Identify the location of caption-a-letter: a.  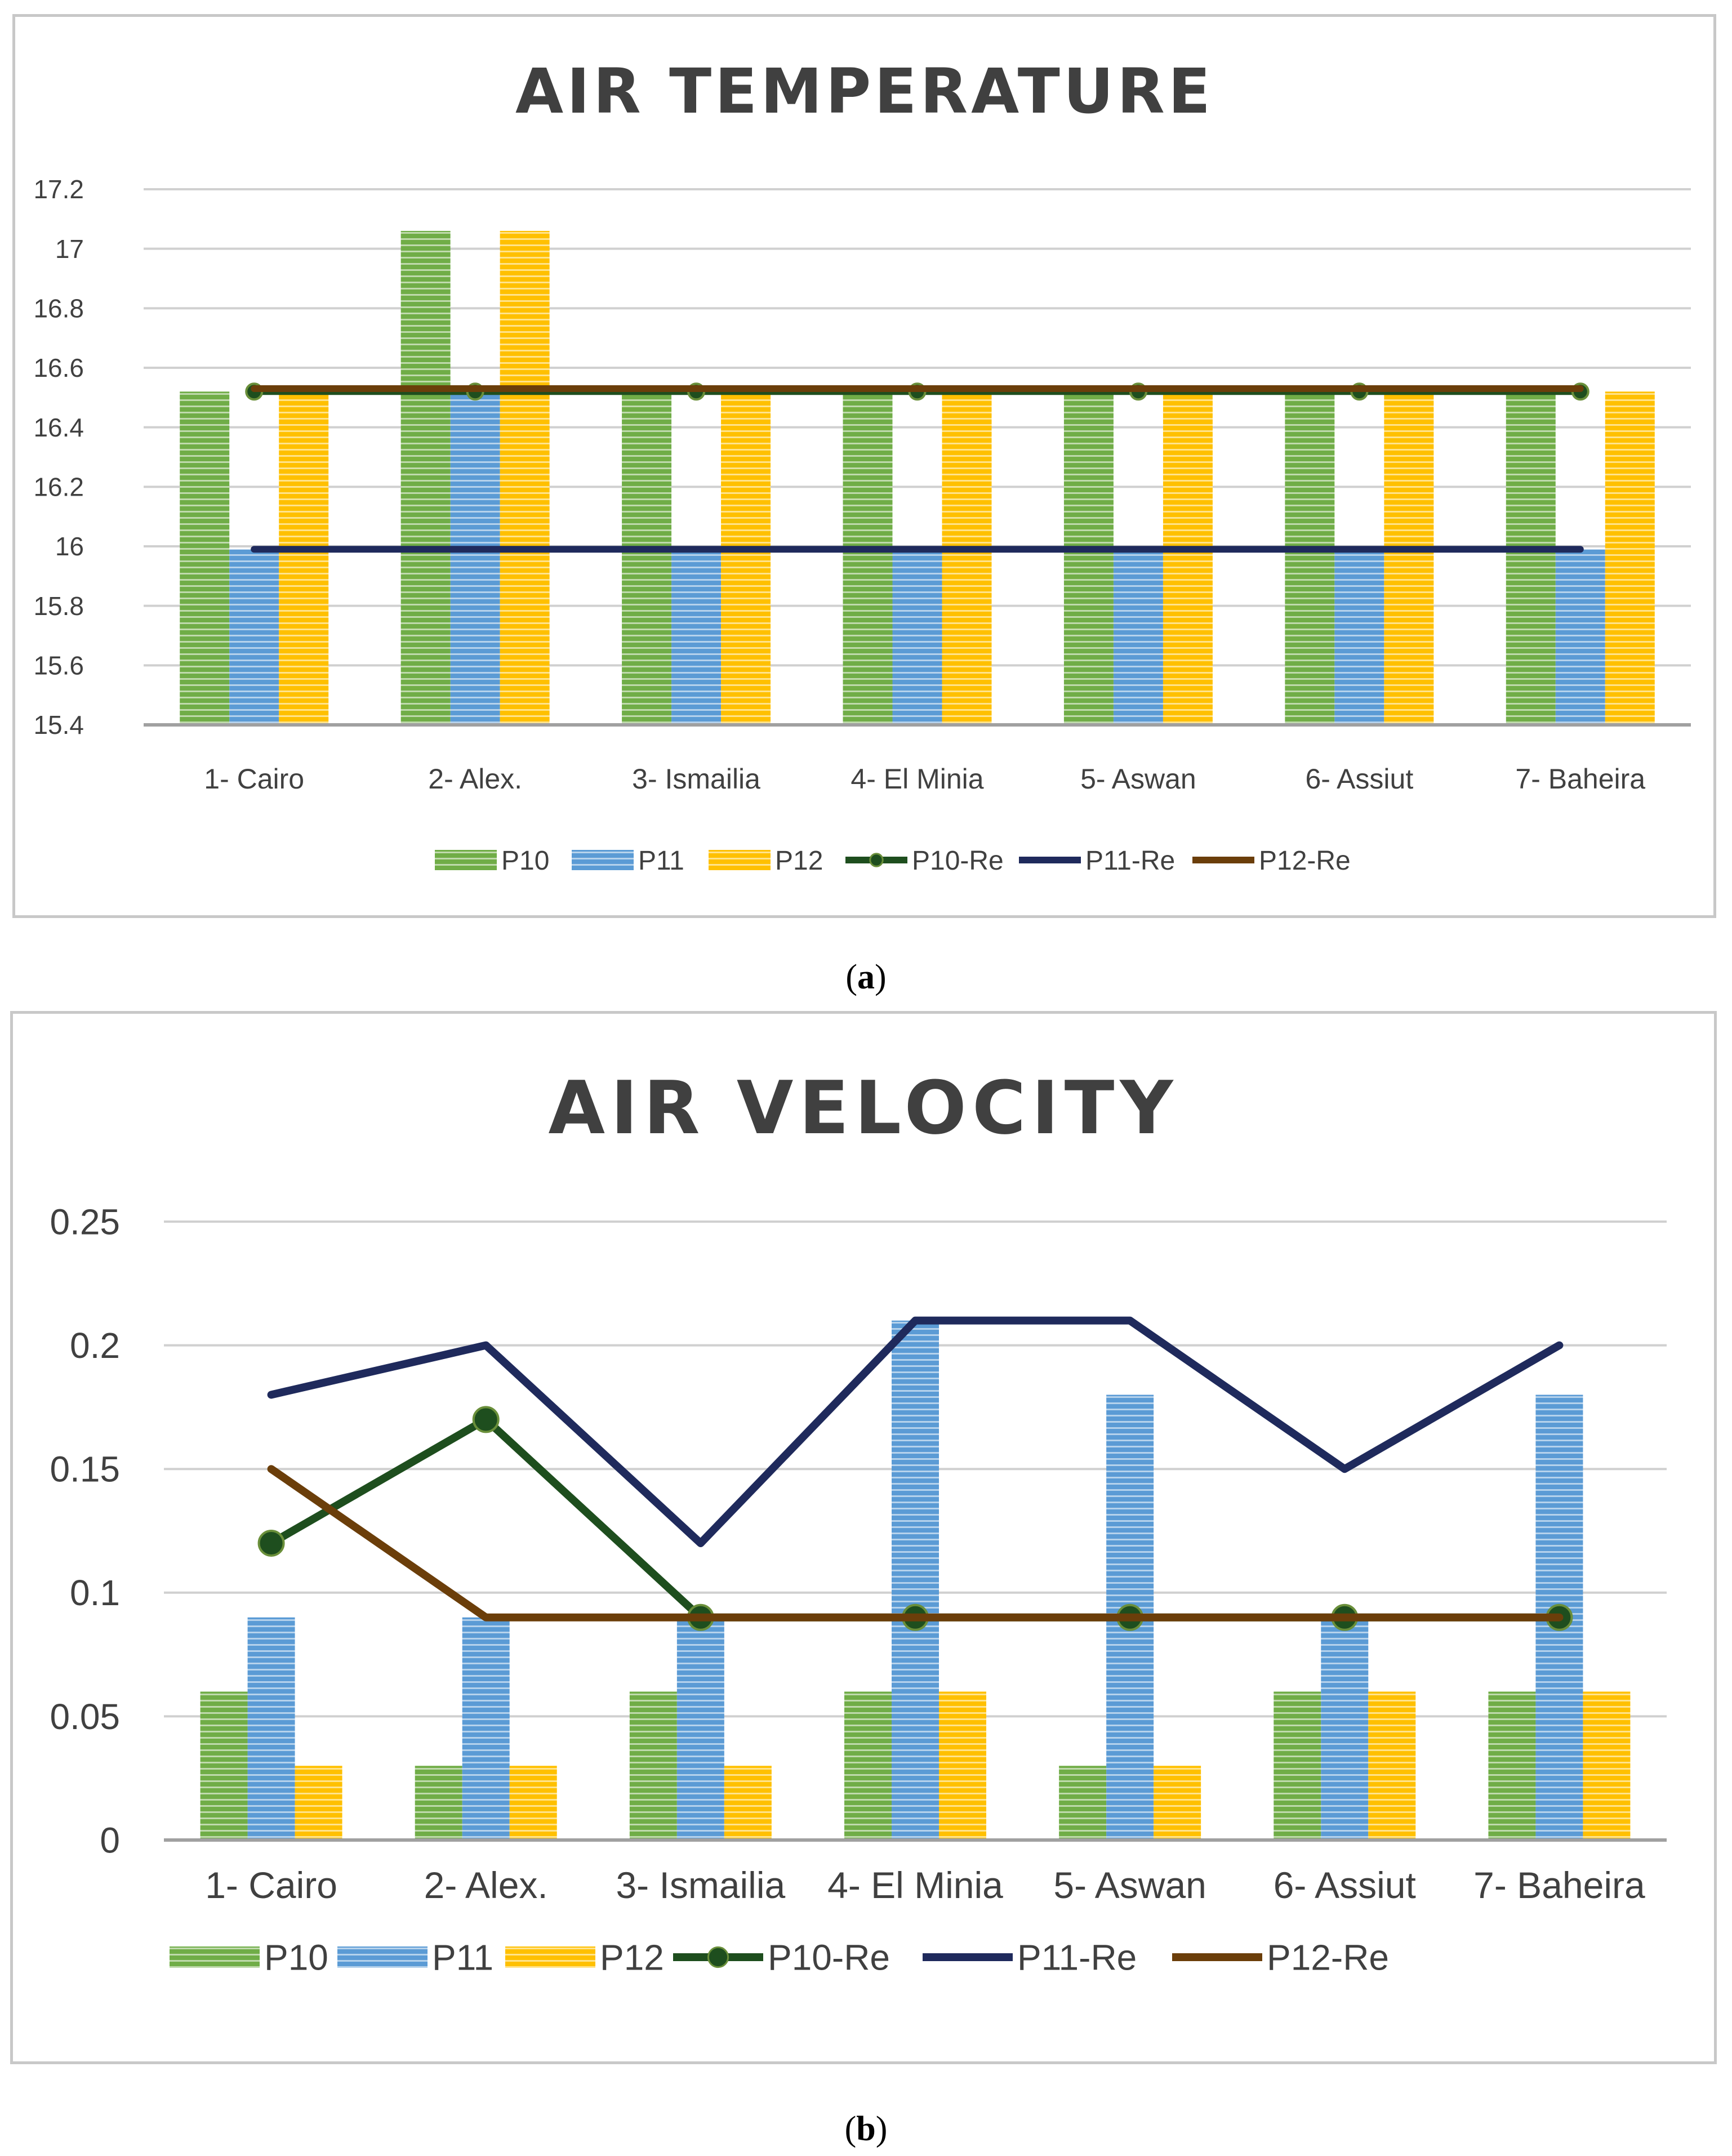
(866, 977).